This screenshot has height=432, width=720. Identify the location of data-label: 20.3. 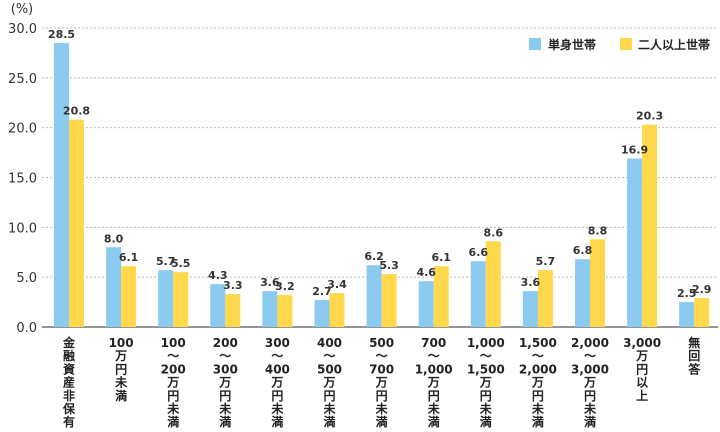
(649, 116).